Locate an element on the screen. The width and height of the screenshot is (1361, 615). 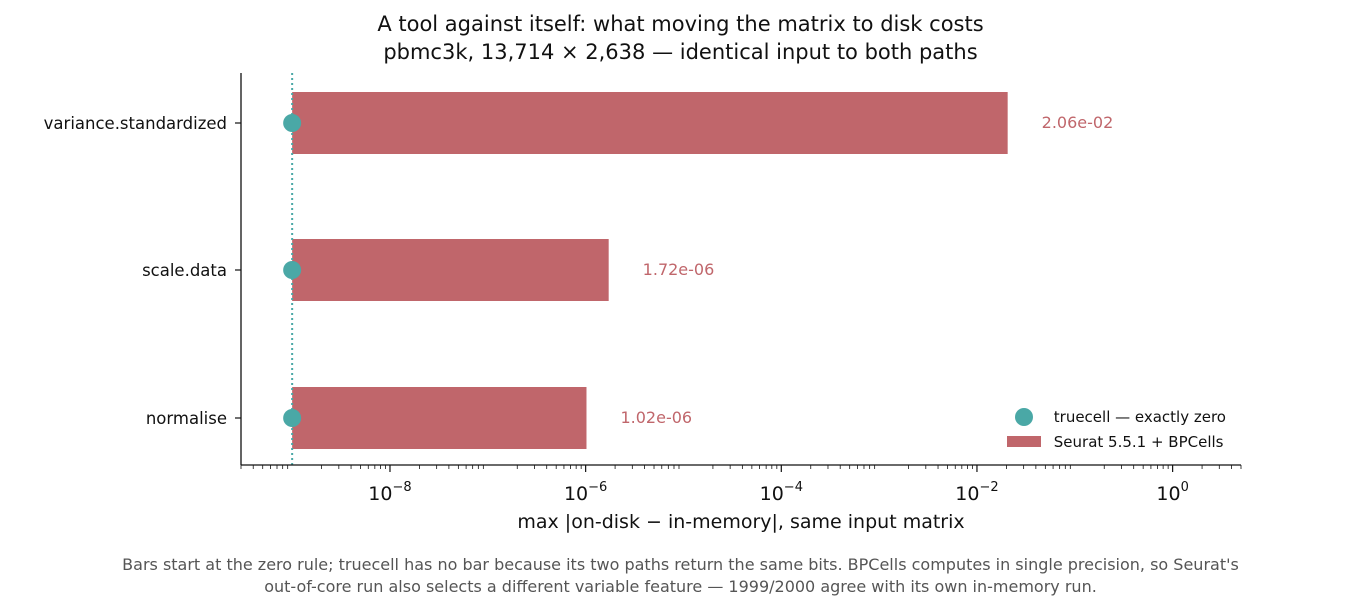
legend-bar-swatch is located at coordinates (1023, 441).